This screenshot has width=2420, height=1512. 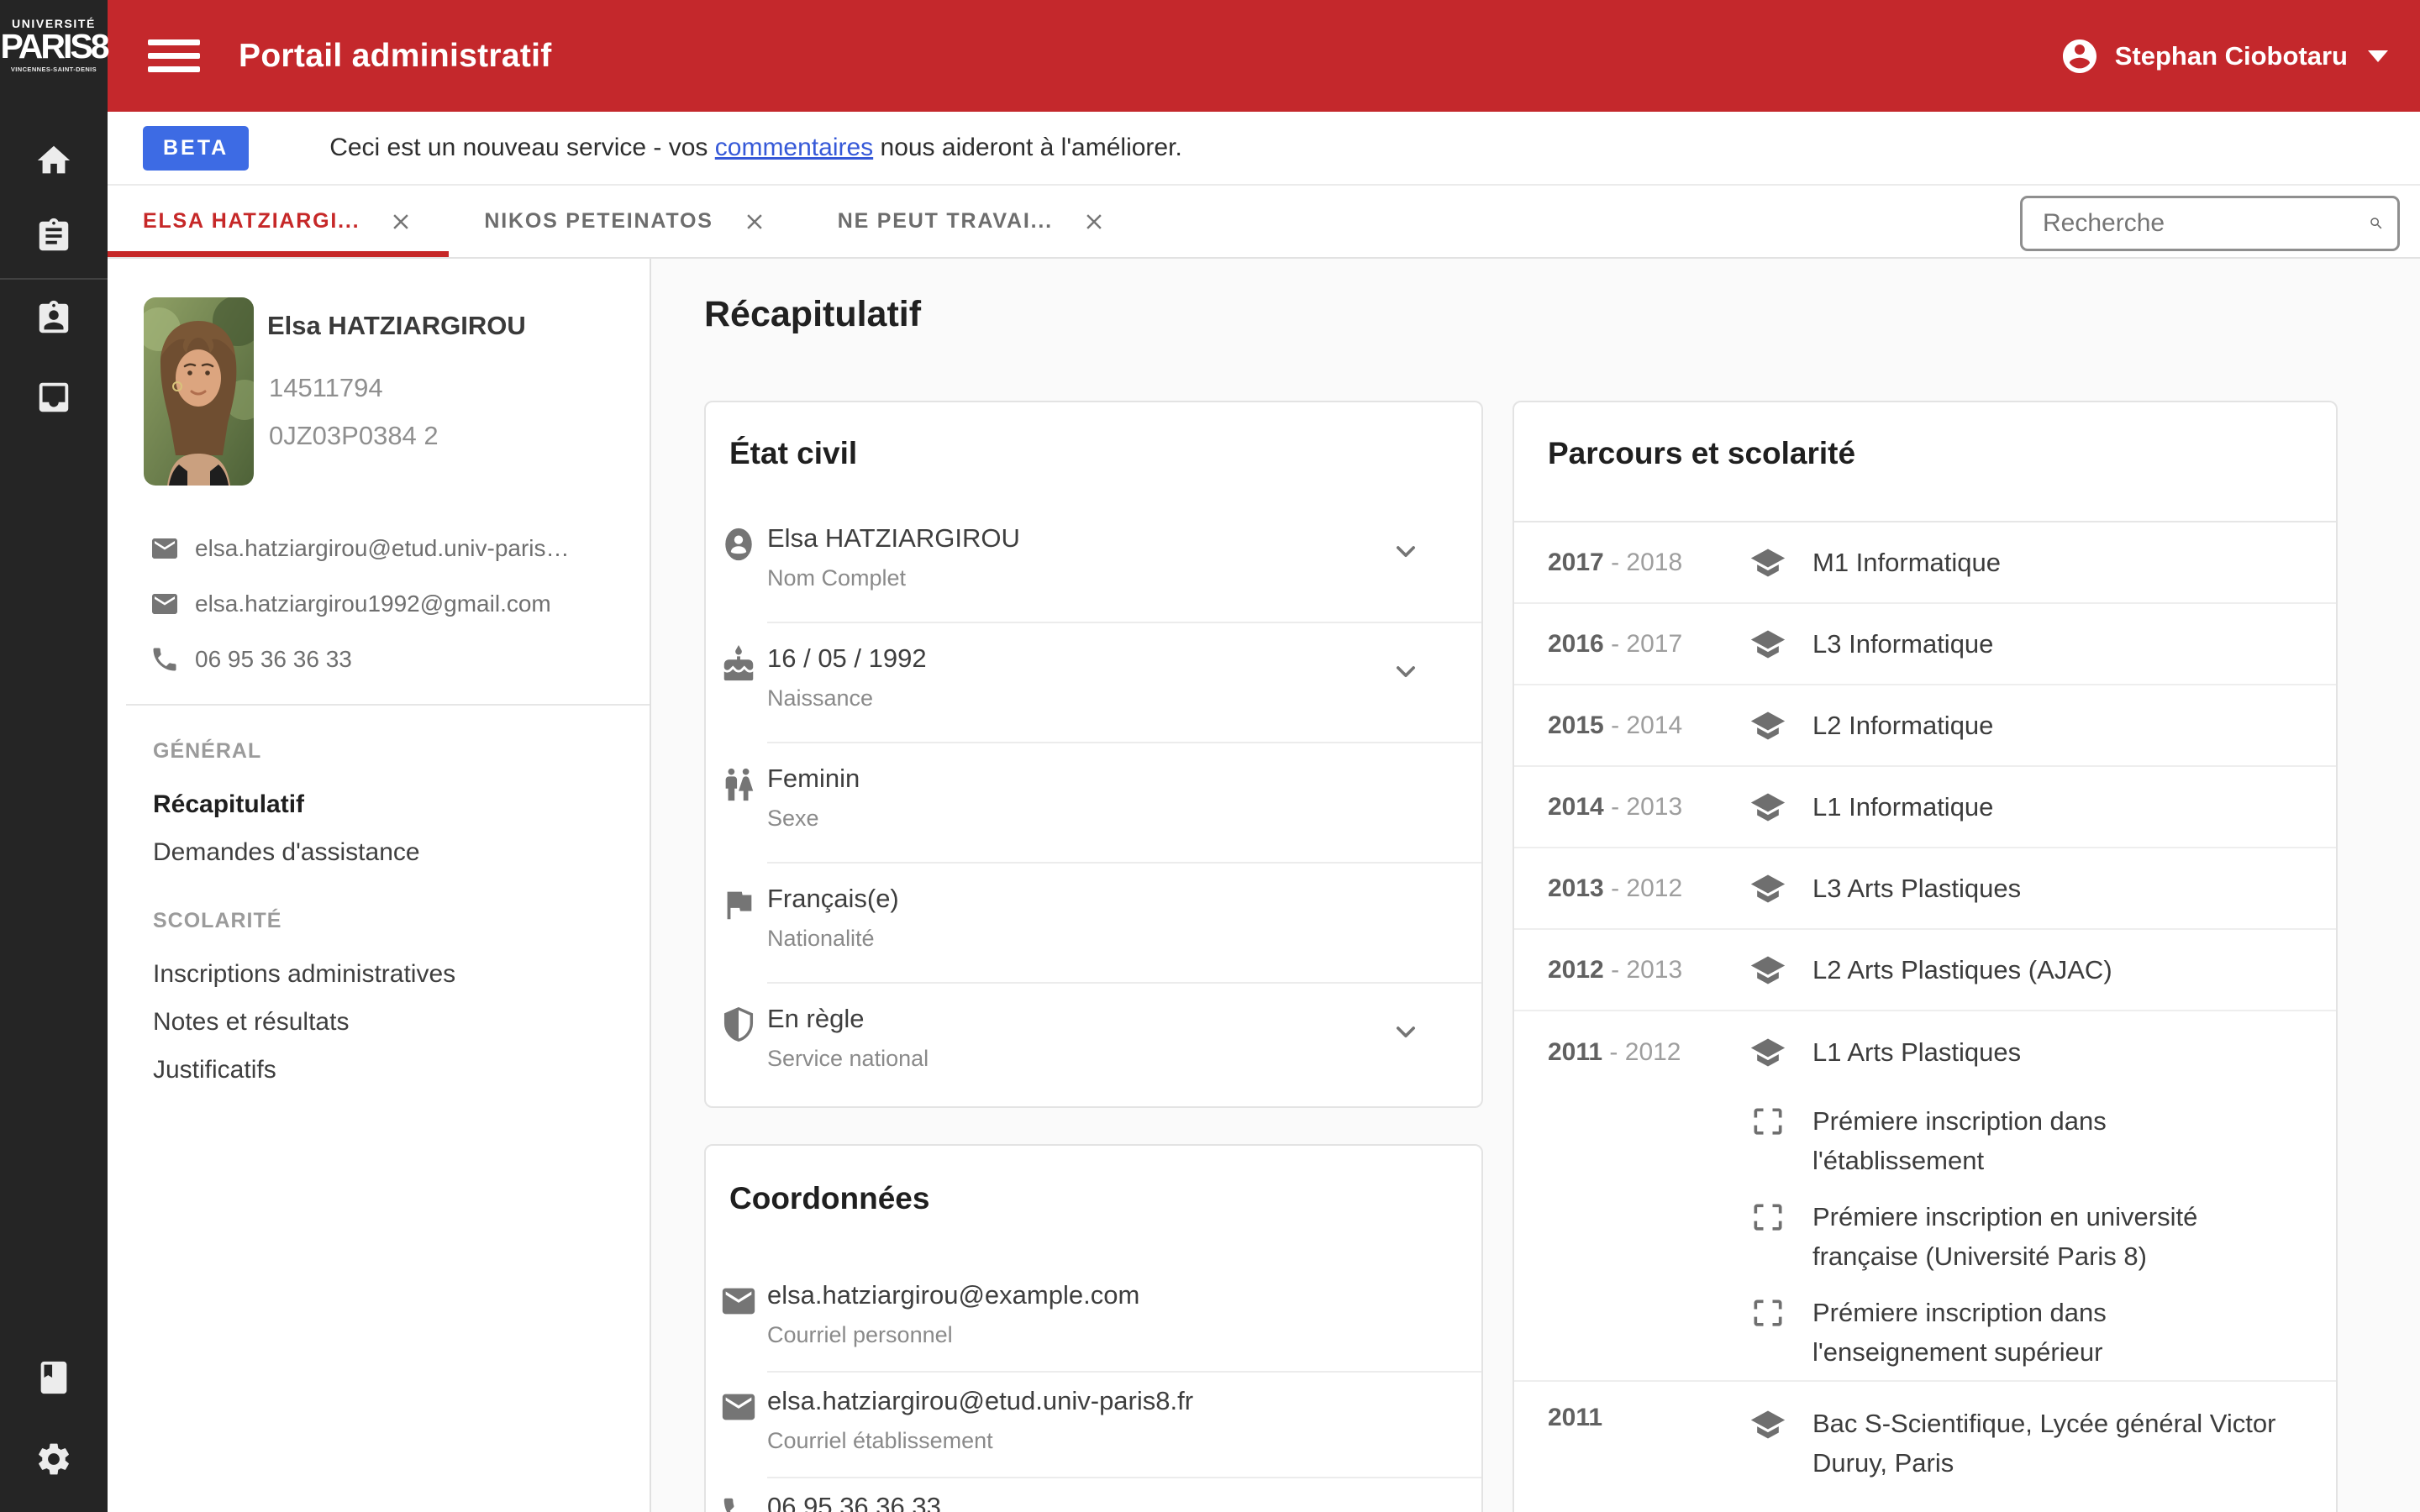 I want to click on parcours-row: 2015 - 2014 L2 Informatique, so click(x=1925, y=726).